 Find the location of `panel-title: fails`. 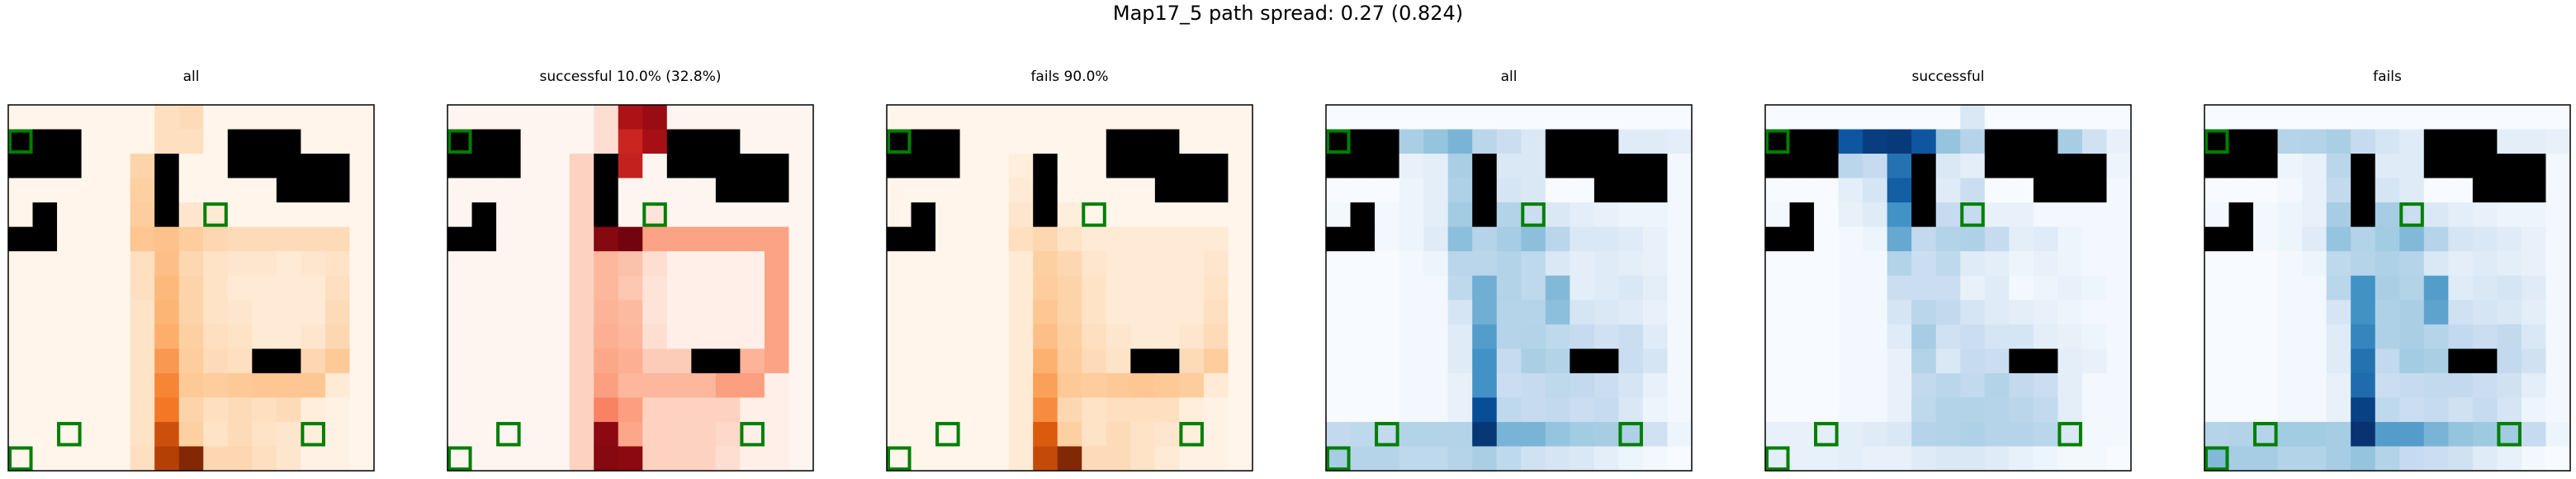

panel-title: fails is located at coordinates (2387, 77).